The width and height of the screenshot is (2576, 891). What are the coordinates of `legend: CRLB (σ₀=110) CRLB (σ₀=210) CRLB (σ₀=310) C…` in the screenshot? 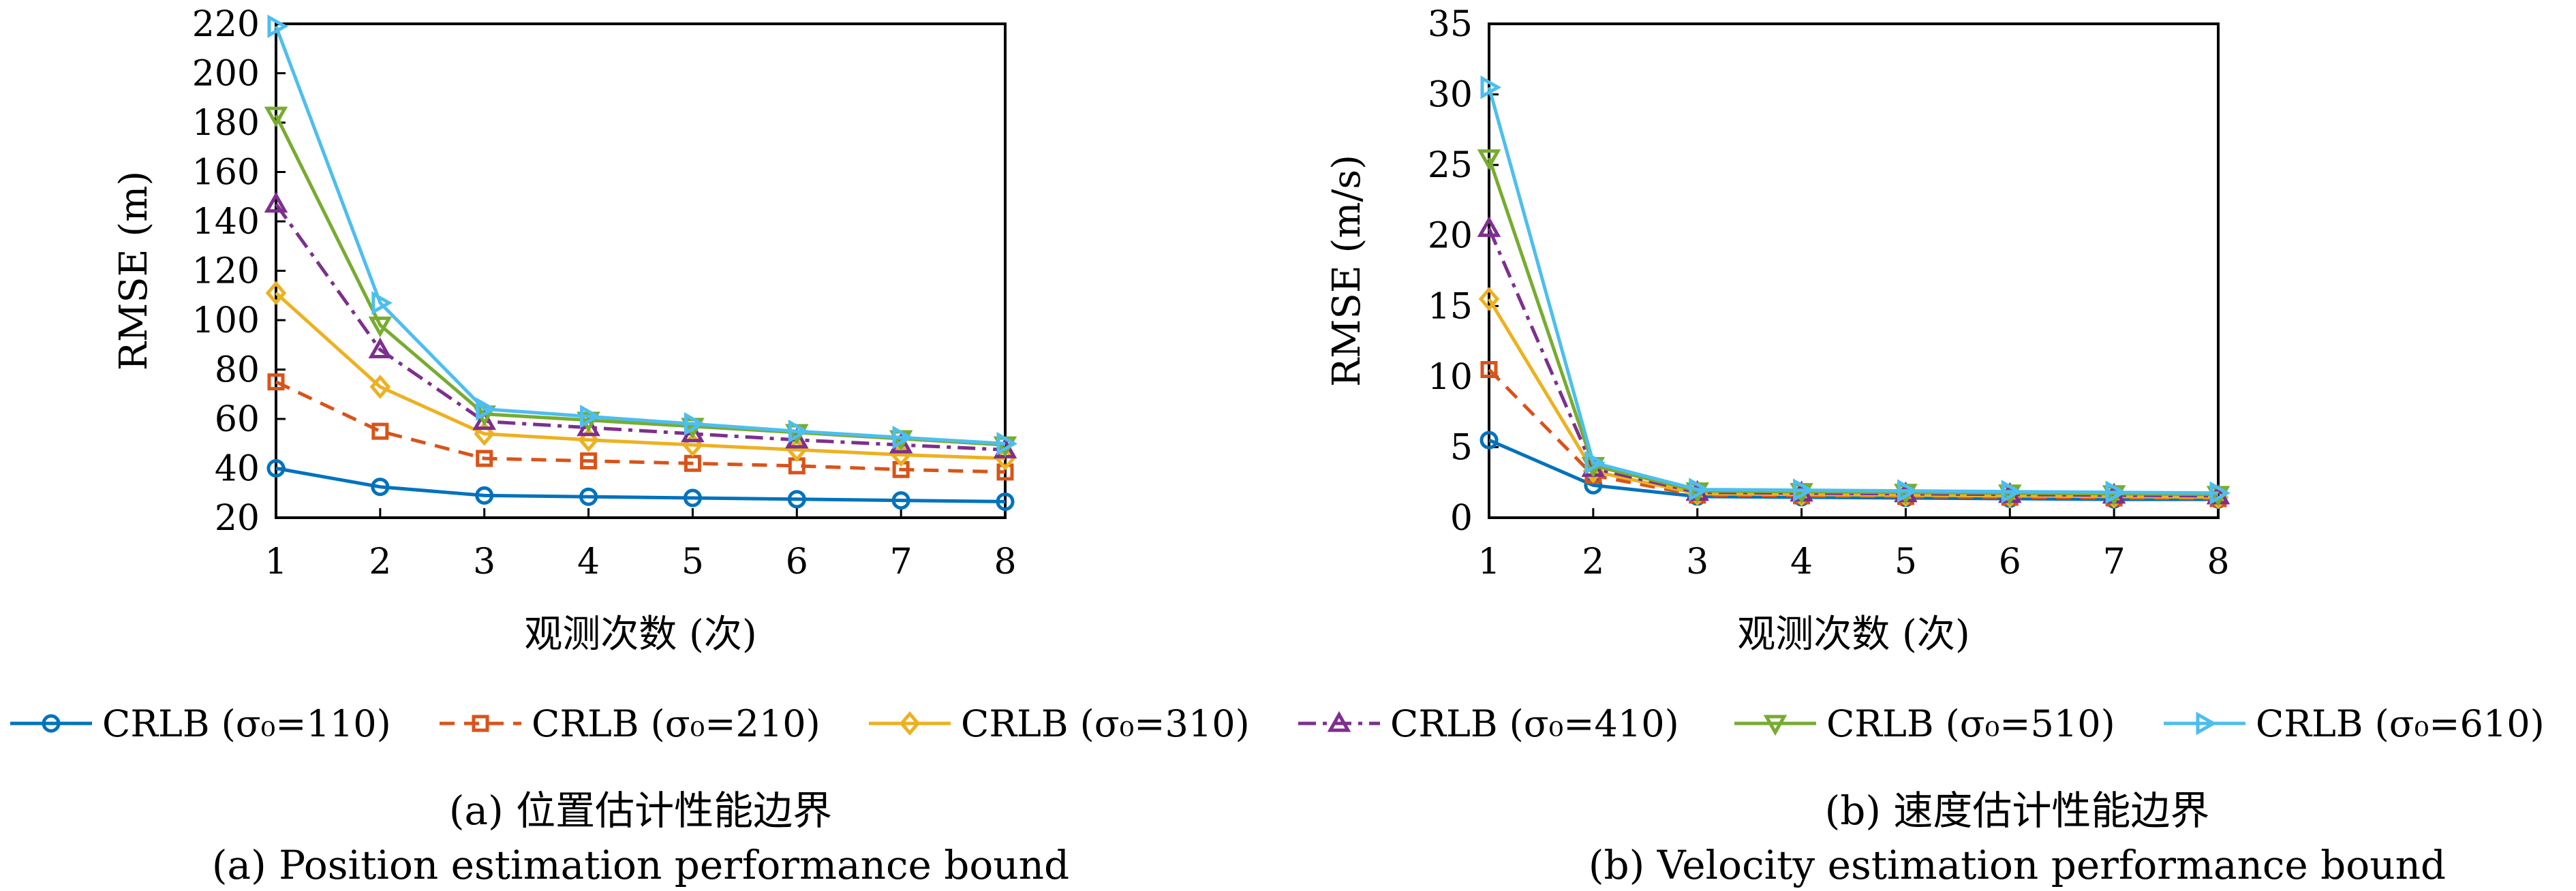 It's located at (1277, 723).